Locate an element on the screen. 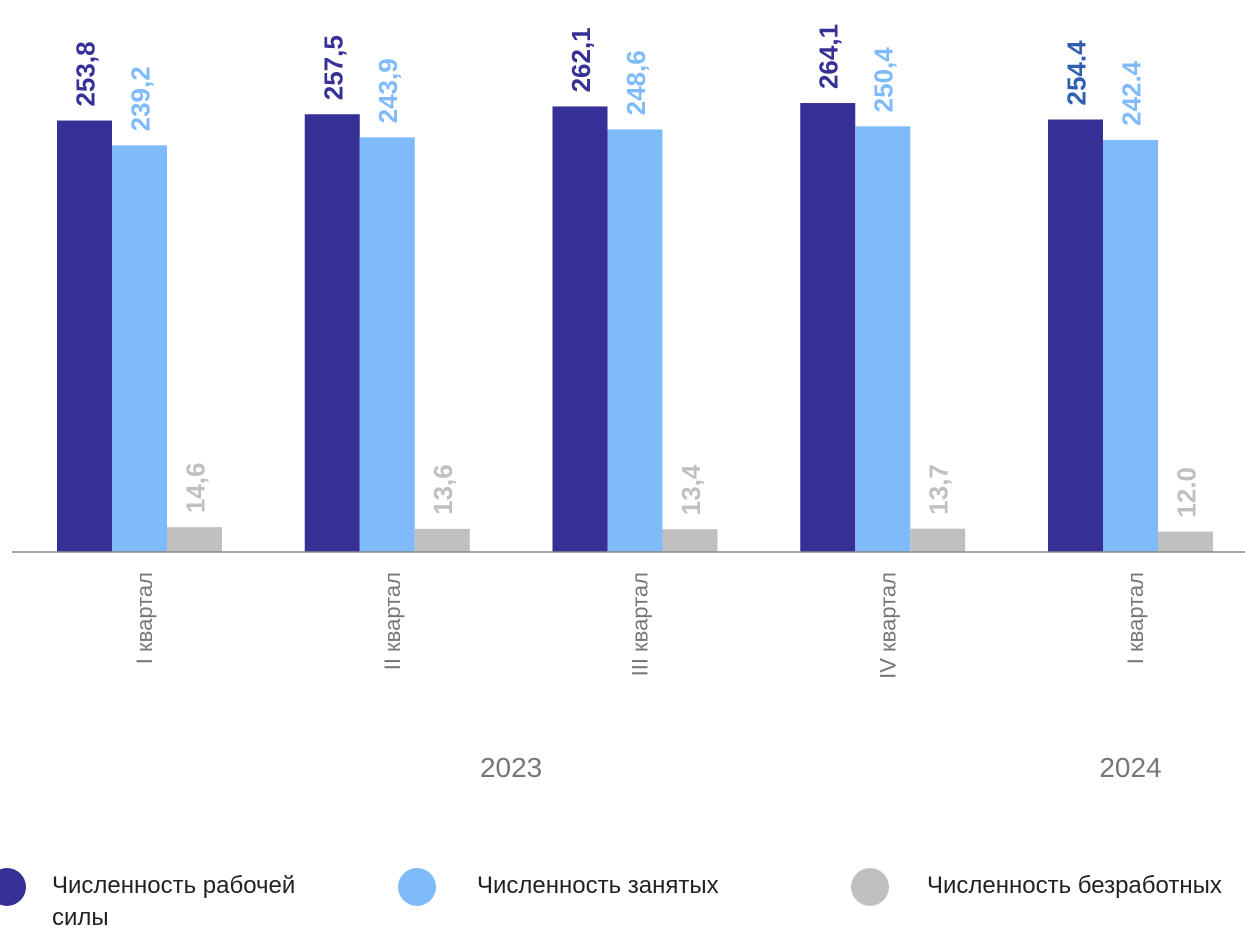  value-label-labor-force: 264,1 is located at coordinates (829, 56).